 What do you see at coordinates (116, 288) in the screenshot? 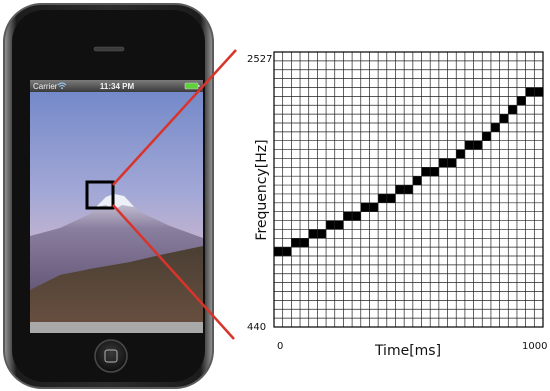
I see `photo-foreground-hills` at bounding box center [116, 288].